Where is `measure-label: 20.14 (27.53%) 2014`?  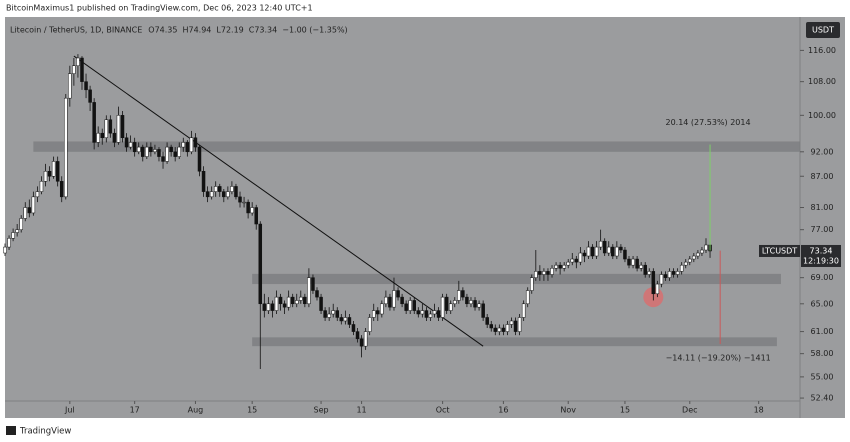
measure-label: 20.14 (27.53%) 2014 is located at coordinates (707, 122).